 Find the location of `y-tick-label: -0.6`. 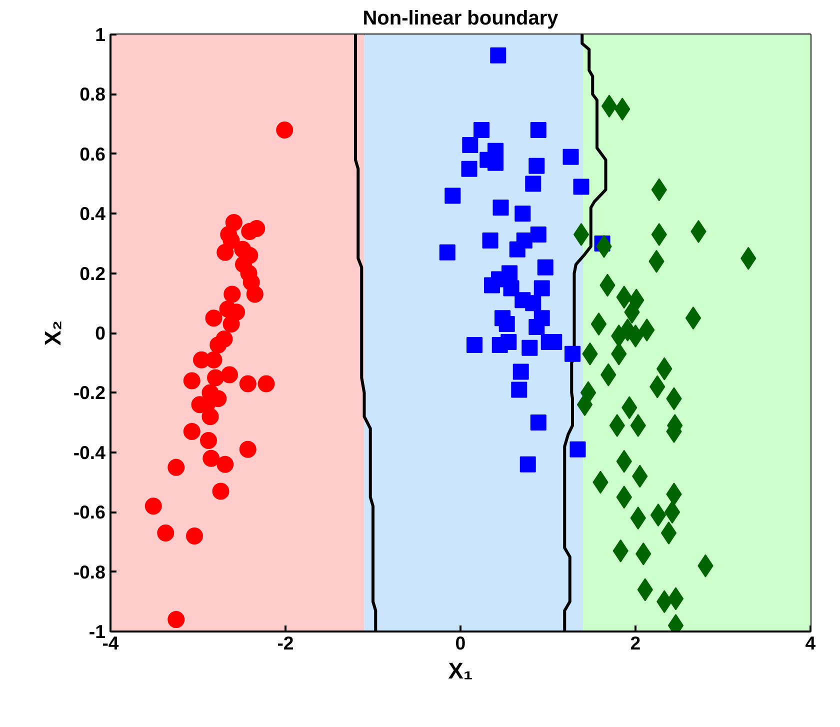

y-tick-label: -0.6 is located at coordinates (89, 512).